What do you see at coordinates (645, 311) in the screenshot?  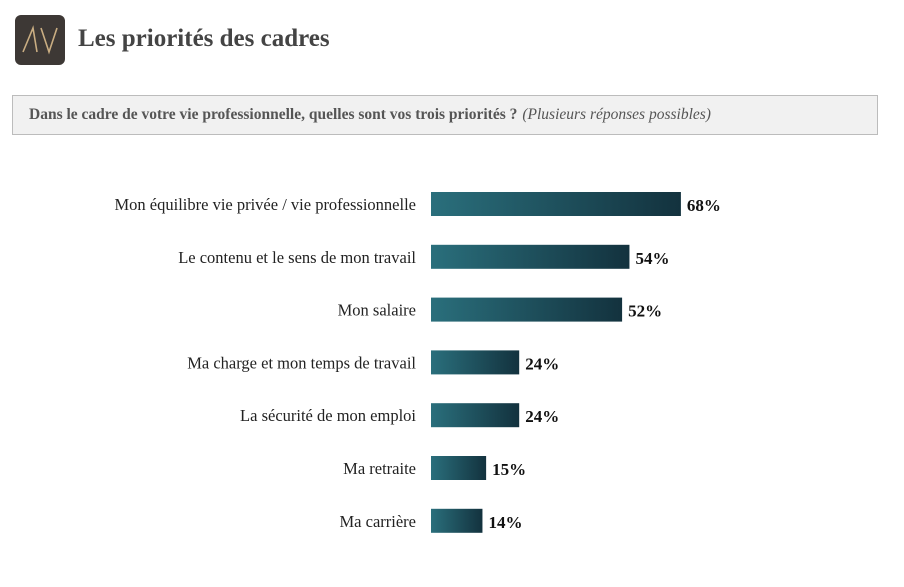 I see `value-label: 52%` at bounding box center [645, 311].